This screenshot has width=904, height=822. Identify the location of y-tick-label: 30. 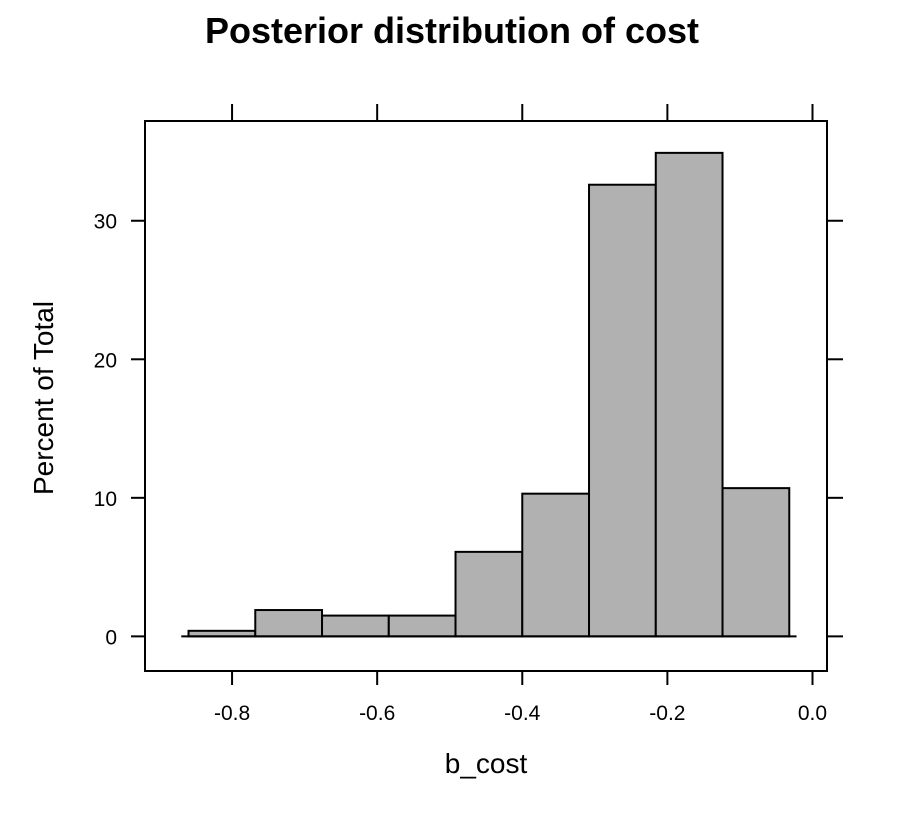
(105, 222).